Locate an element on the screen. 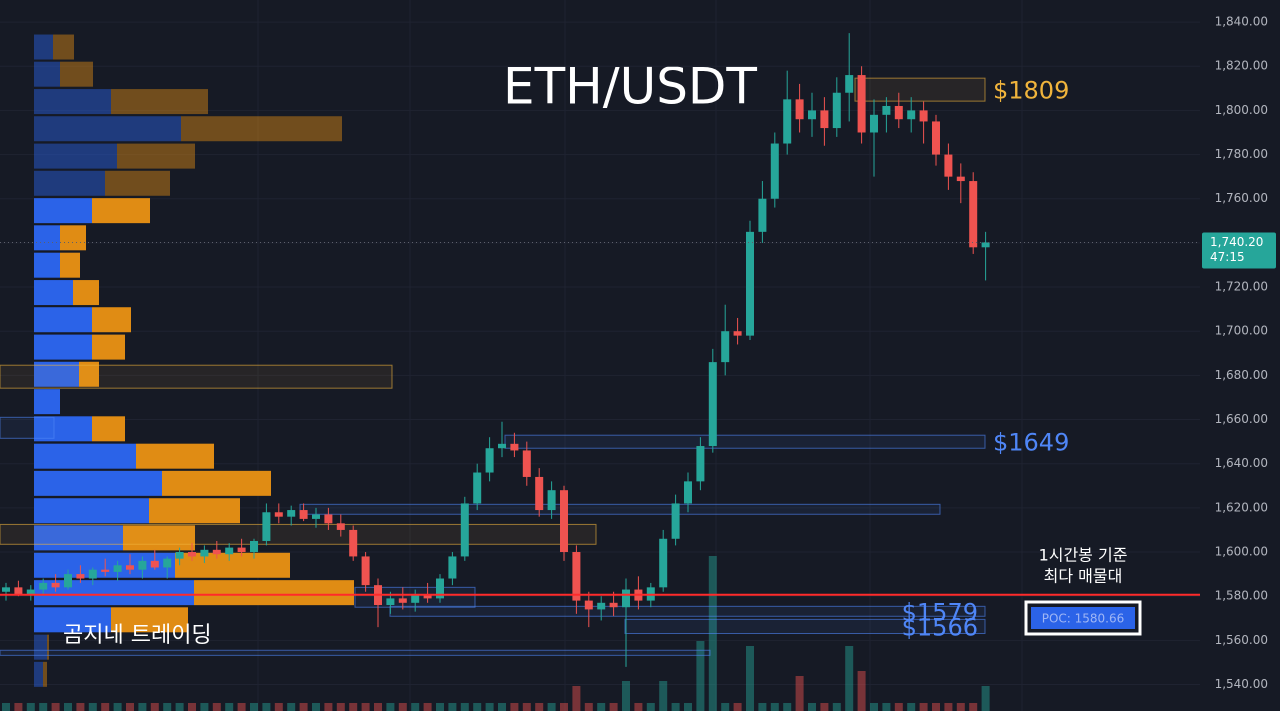  y-tick-label: 1,720.00 is located at coordinates (1241, 287).